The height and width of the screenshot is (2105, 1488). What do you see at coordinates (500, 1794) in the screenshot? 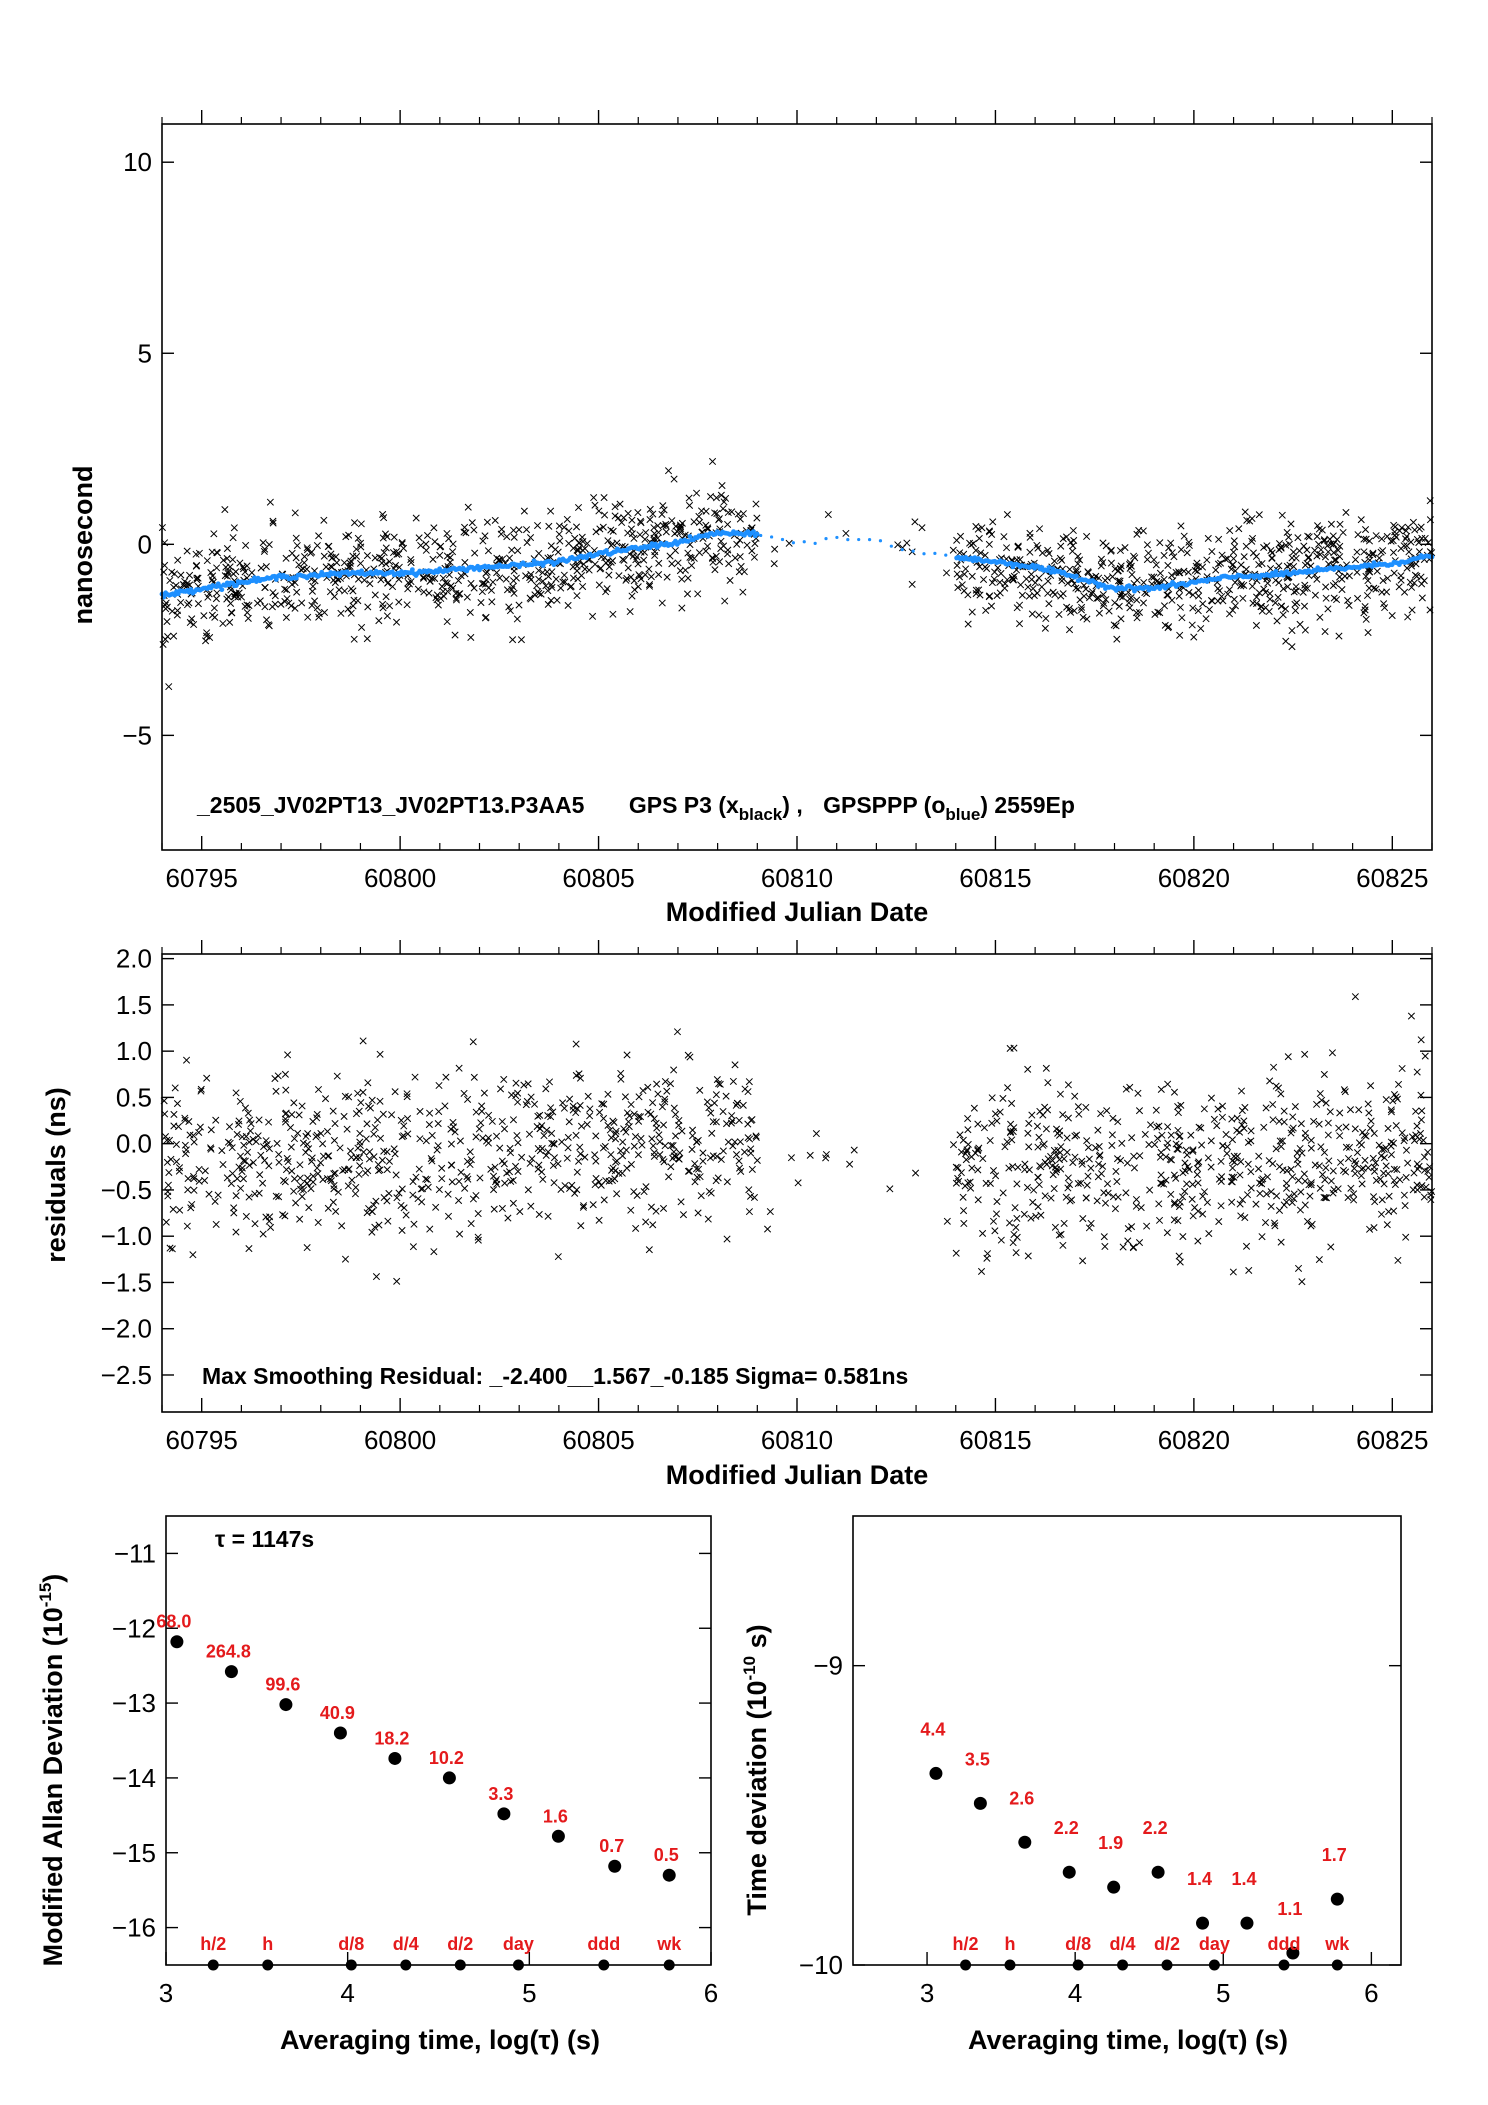
I see `point-value-label: 3.3` at bounding box center [500, 1794].